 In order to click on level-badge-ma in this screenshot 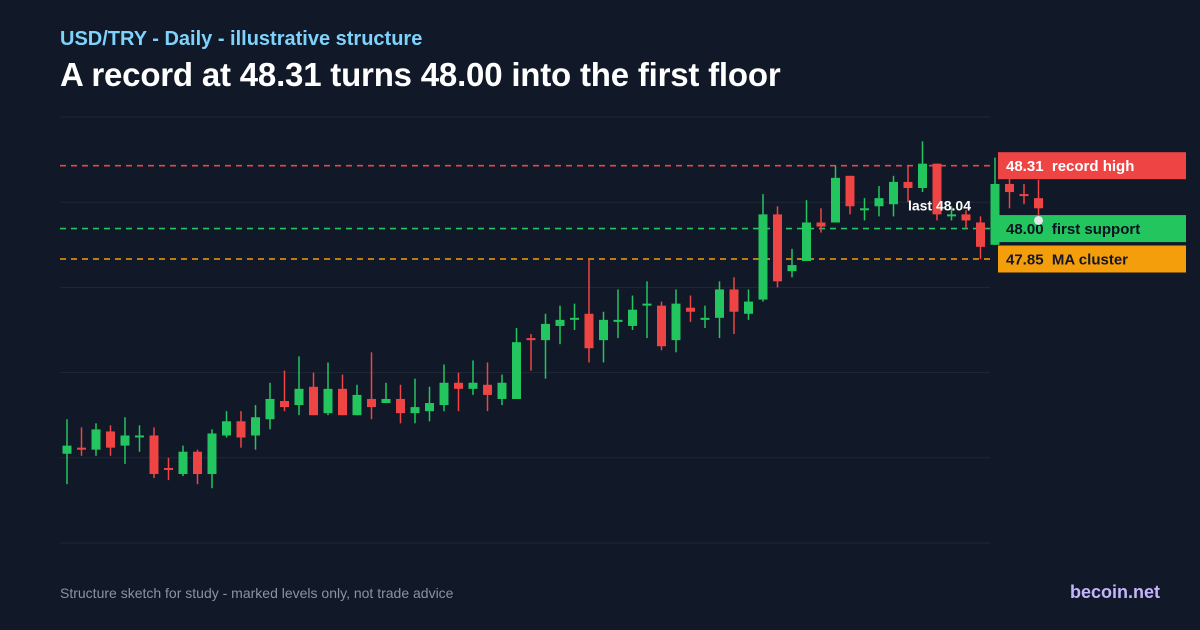, I will do `click(1092, 259)`.